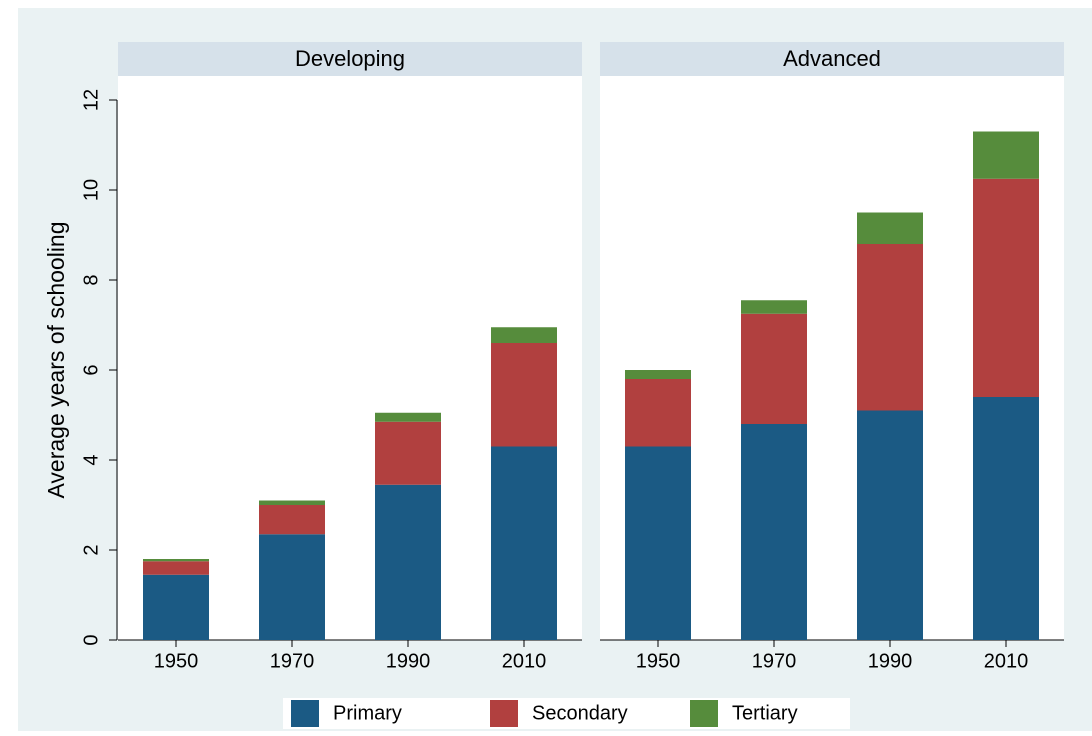 The width and height of the screenshot is (1092, 736). I want to click on panel-title: Advanced, so click(832, 58).